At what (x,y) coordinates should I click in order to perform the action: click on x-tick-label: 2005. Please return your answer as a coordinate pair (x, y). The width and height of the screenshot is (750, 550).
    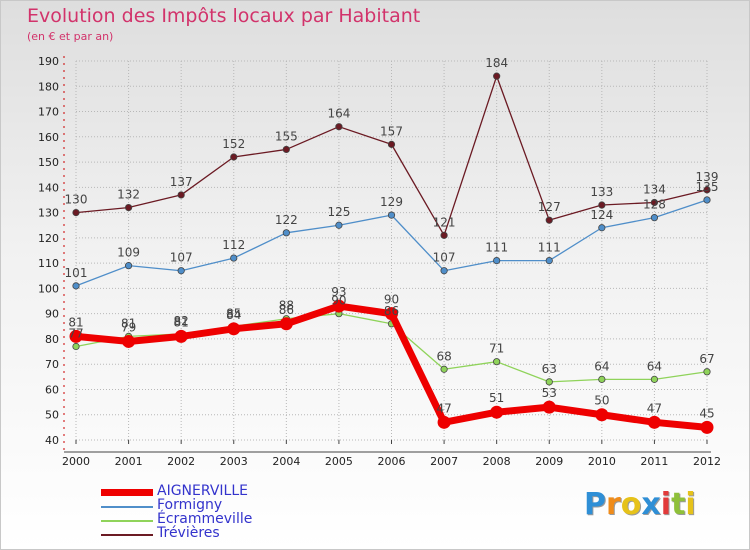
    Looking at the image, I should click on (339, 461).